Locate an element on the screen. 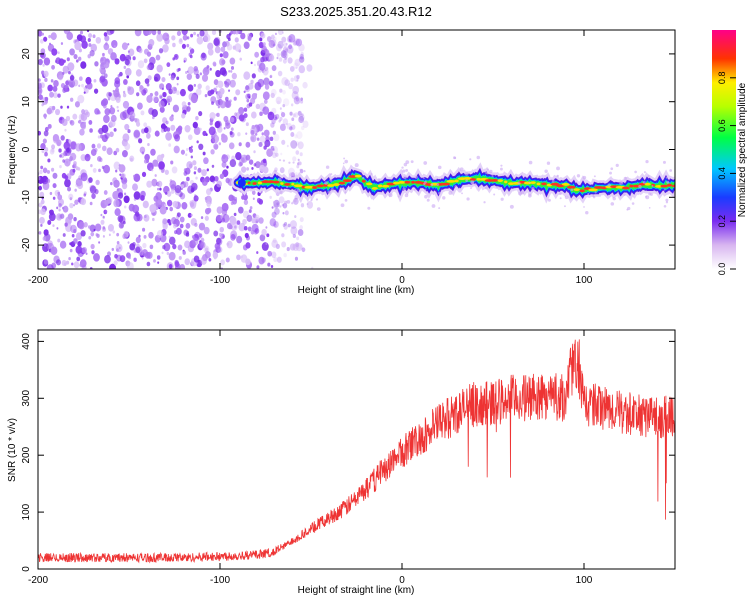  snr-x-tick-label: 100 is located at coordinates (584, 580).